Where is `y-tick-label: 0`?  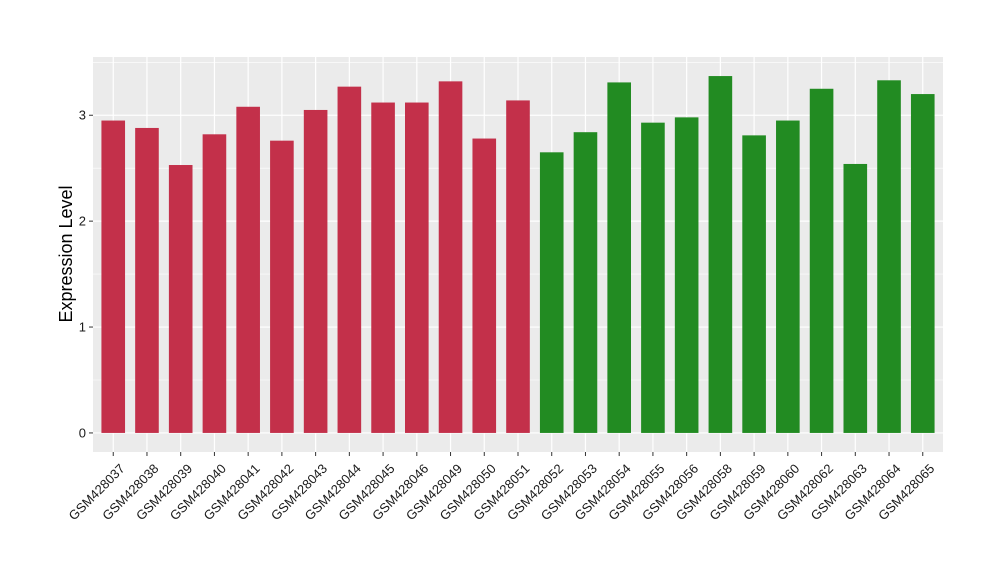
y-tick-label: 0 is located at coordinates (82, 432).